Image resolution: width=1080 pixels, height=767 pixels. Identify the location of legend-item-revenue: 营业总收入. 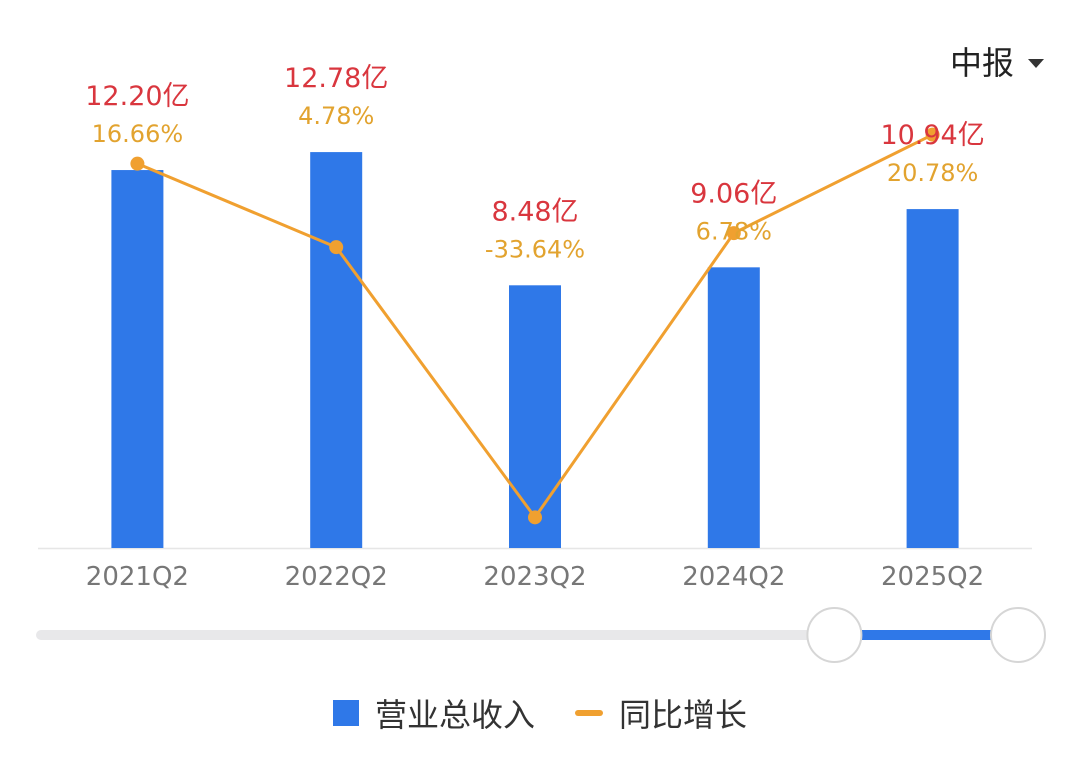
(433, 713).